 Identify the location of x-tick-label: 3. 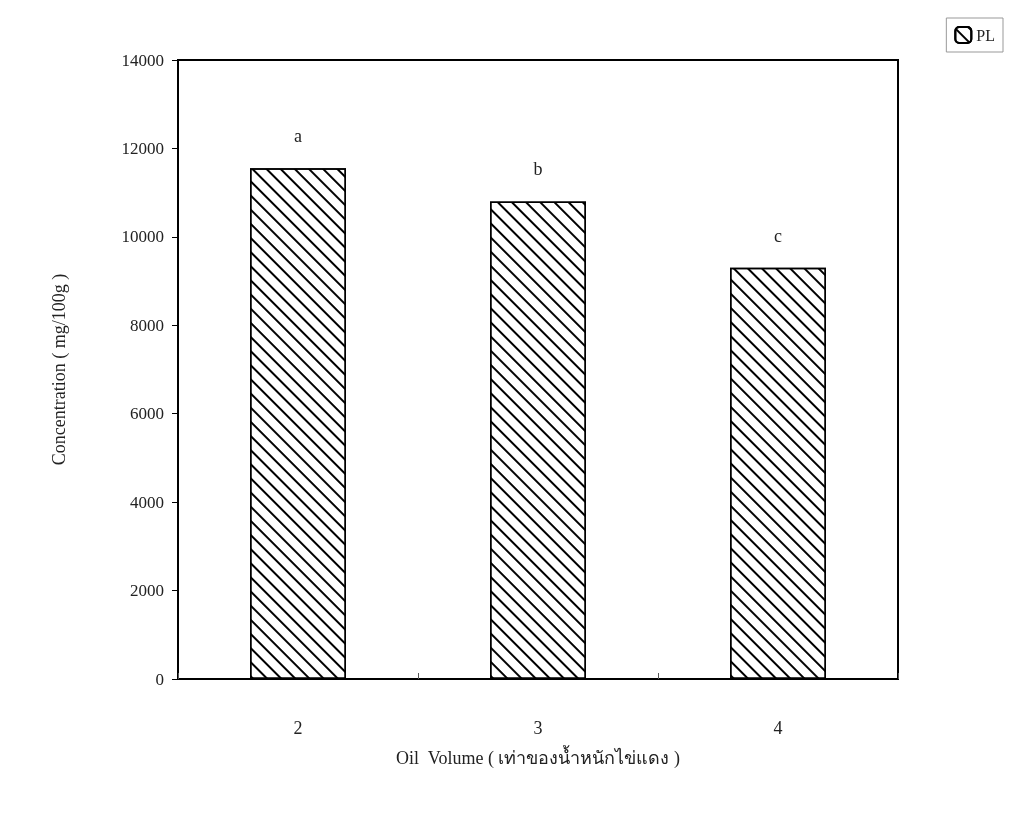
(538, 728).